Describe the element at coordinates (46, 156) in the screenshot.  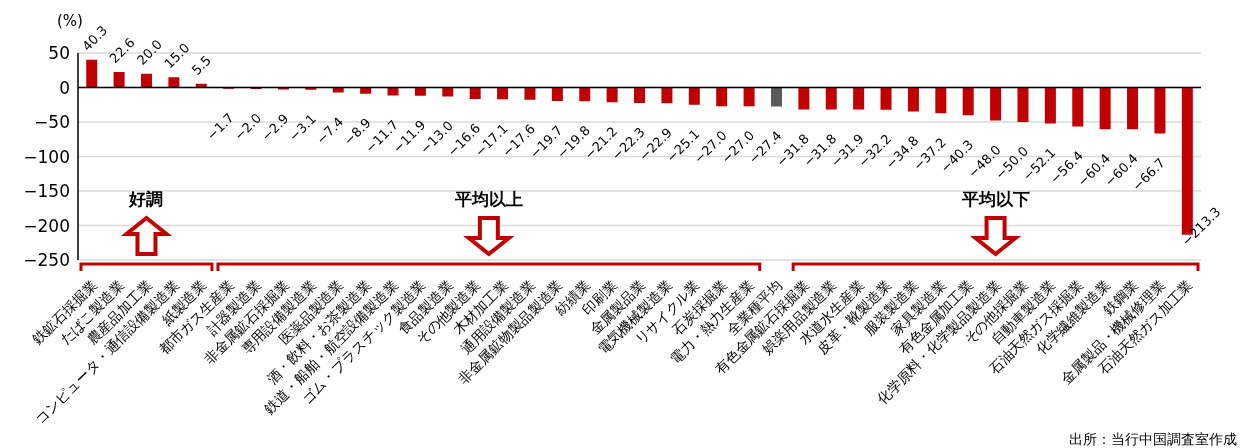
I see `y-tick-label: −100` at that location.